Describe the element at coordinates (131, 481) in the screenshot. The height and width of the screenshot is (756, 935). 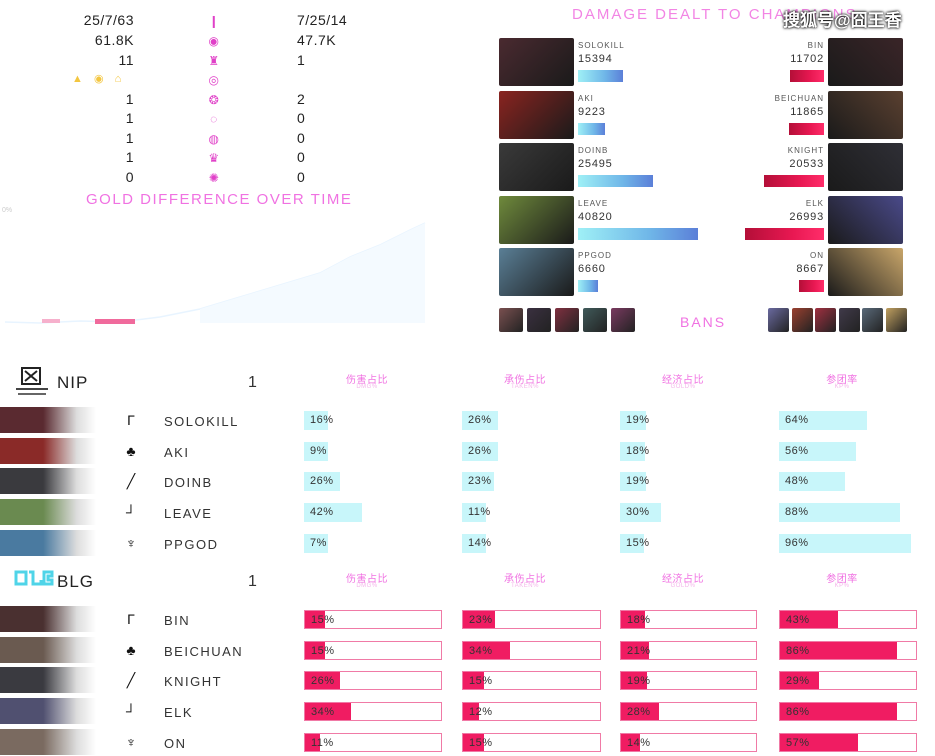
I see `mid-icon: ╱` at that location.